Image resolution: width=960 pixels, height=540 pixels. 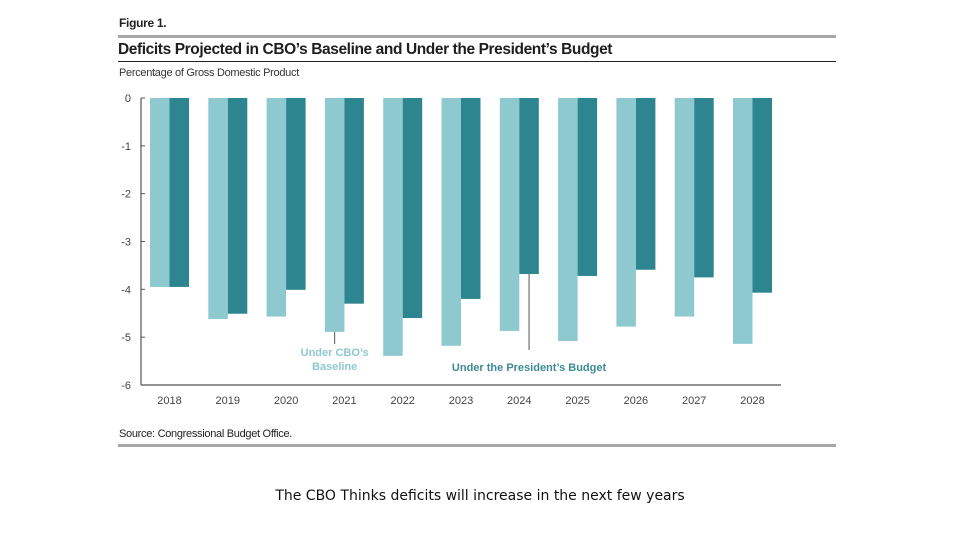 What do you see at coordinates (169, 401) in the screenshot?
I see `x-tick-label: 2018` at bounding box center [169, 401].